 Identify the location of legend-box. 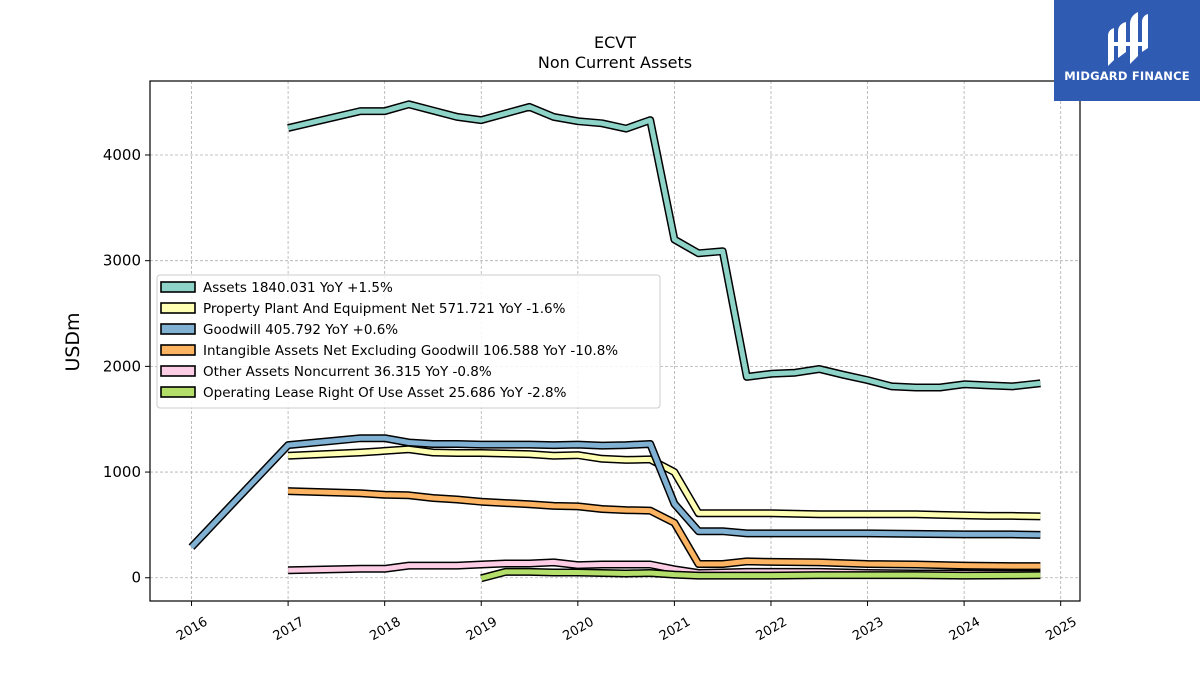
(408, 341).